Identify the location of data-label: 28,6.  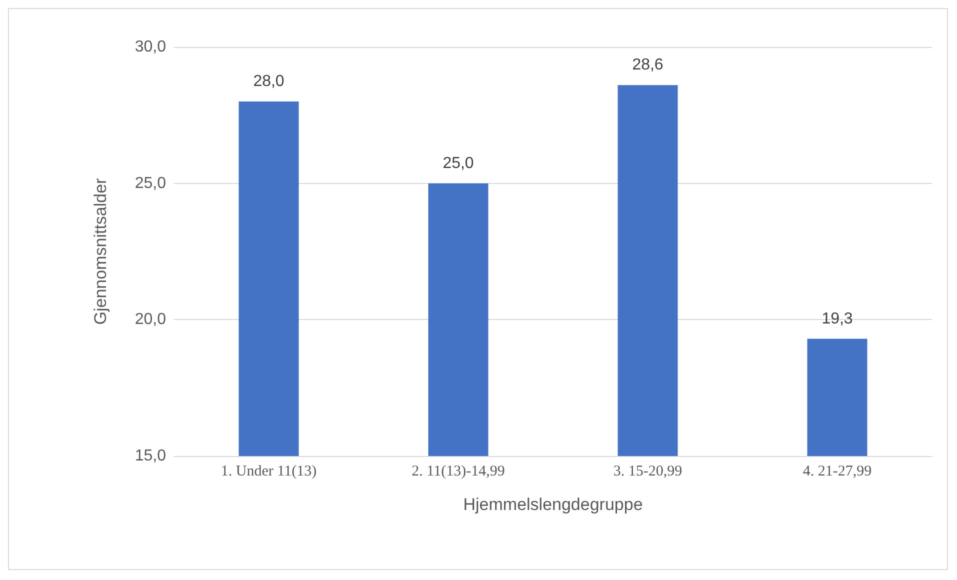
(648, 65).